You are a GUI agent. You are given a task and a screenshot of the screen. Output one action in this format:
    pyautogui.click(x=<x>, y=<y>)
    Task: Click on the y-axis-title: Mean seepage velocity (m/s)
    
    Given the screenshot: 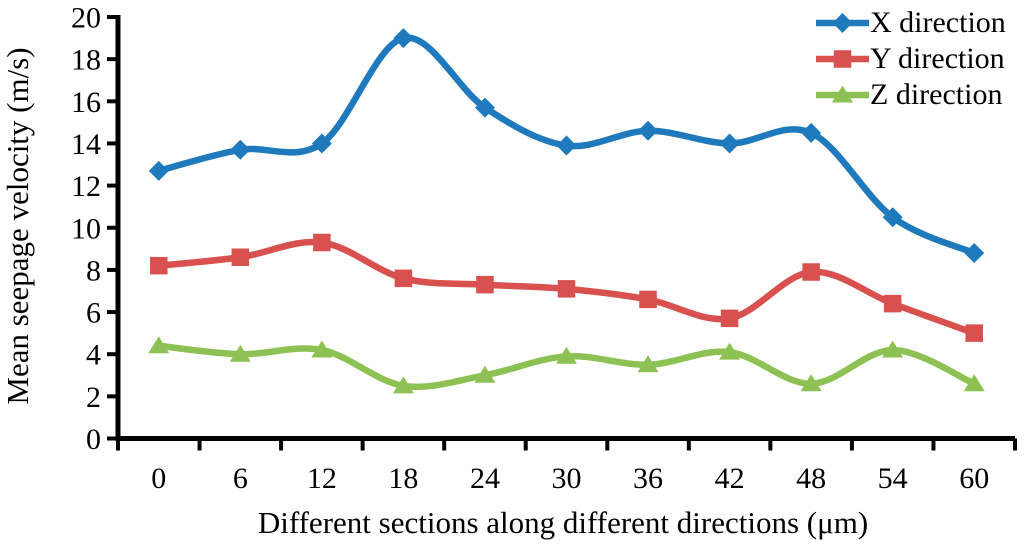 What is the action you would take?
    pyautogui.click(x=17, y=226)
    